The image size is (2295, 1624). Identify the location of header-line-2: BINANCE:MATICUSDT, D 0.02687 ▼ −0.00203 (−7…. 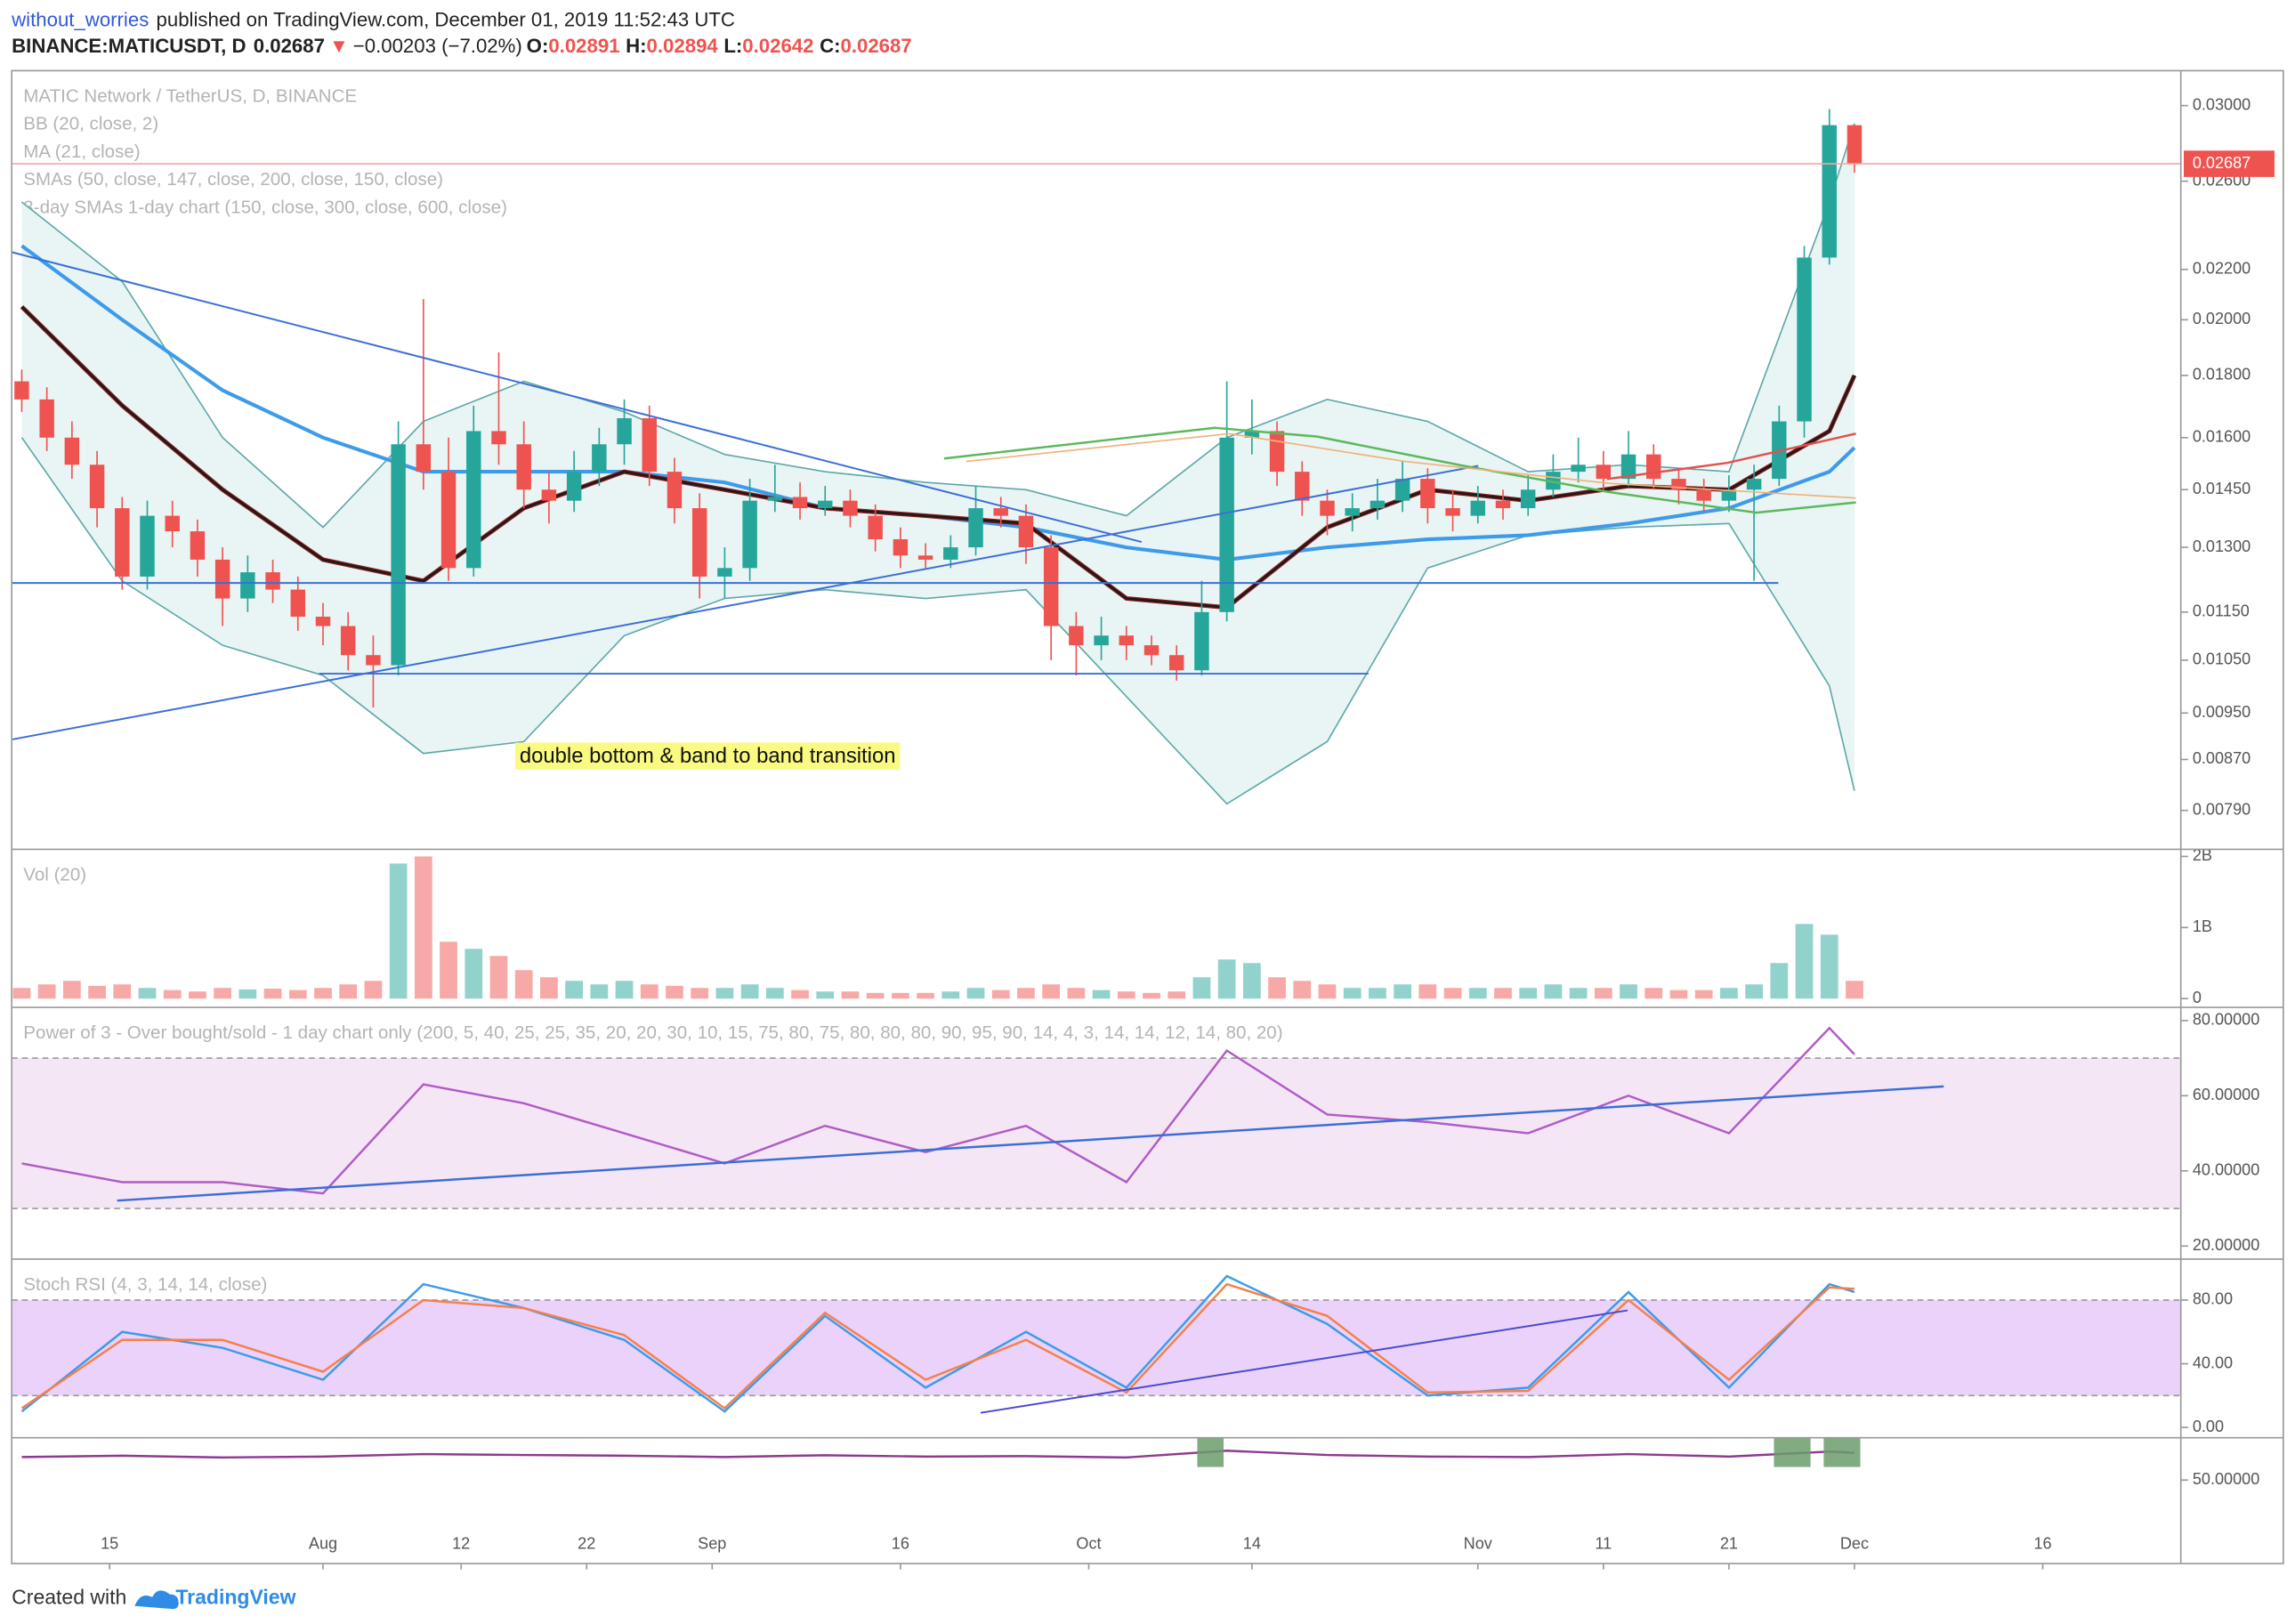
(462, 46).